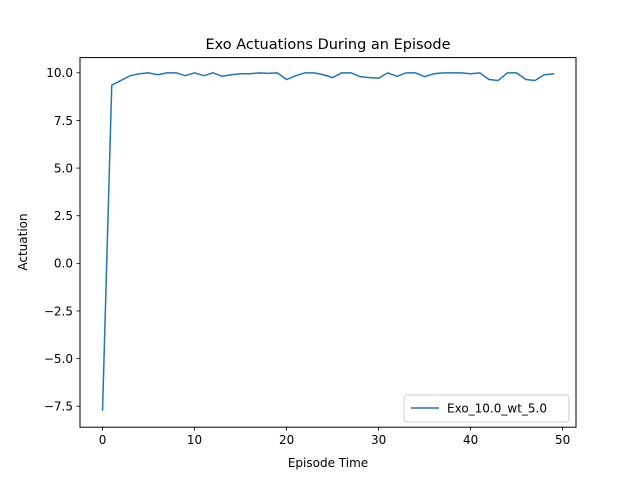 The image size is (640, 480). What do you see at coordinates (378, 440) in the screenshot?
I see `x-tick-label: 30` at bounding box center [378, 440].